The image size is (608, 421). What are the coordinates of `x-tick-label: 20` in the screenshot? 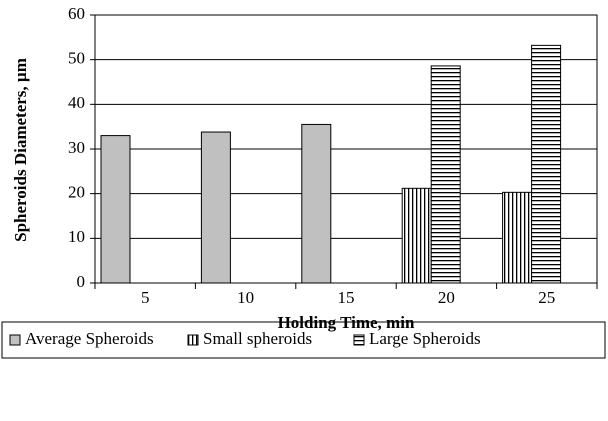 It's located at (446, 297).